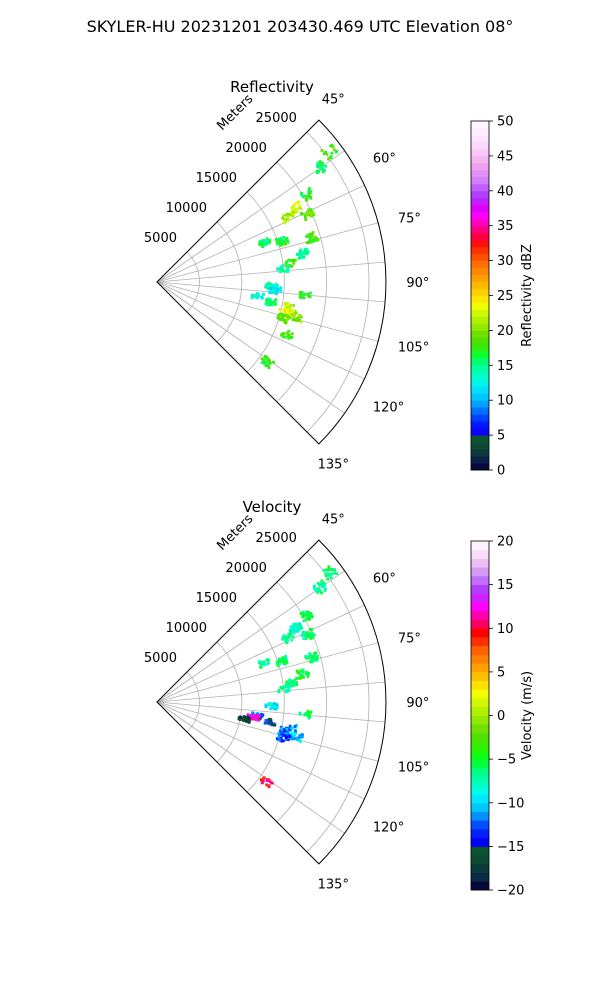  Describe the element at coordinates (501, 436) in the screenshot. I see `colorbar-tick-label: 5` at that location.